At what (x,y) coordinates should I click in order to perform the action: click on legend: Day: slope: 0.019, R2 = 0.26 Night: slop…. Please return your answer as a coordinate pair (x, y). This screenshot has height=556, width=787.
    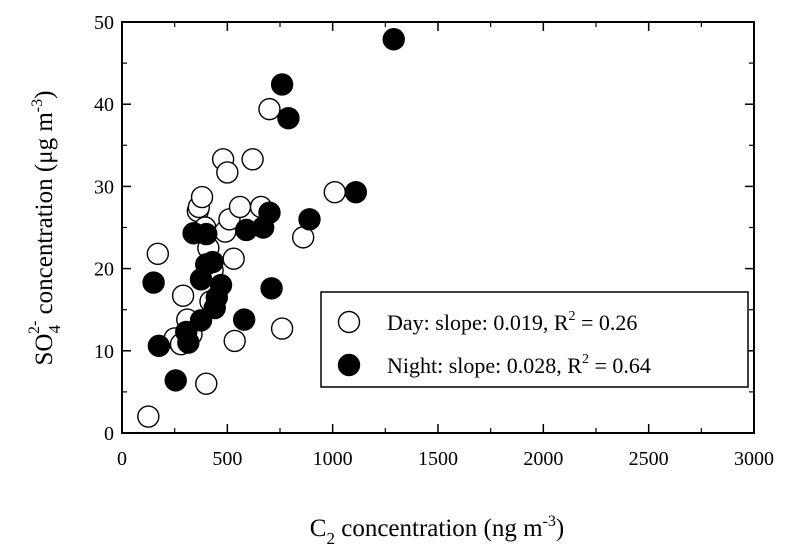
    Looking at the image, I should click on (534, 339).